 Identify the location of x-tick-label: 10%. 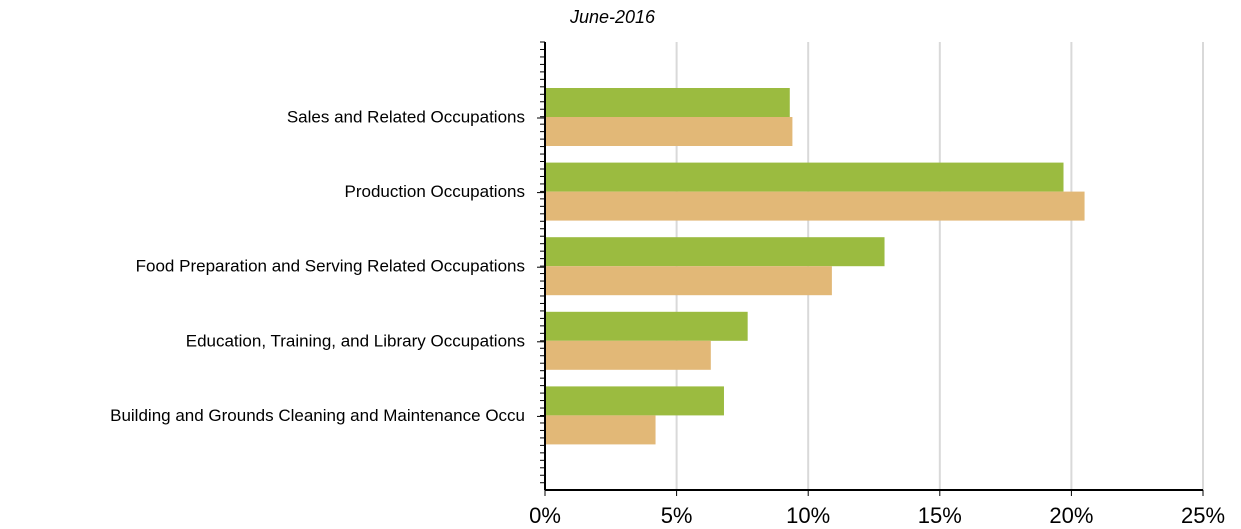
(808, 515).